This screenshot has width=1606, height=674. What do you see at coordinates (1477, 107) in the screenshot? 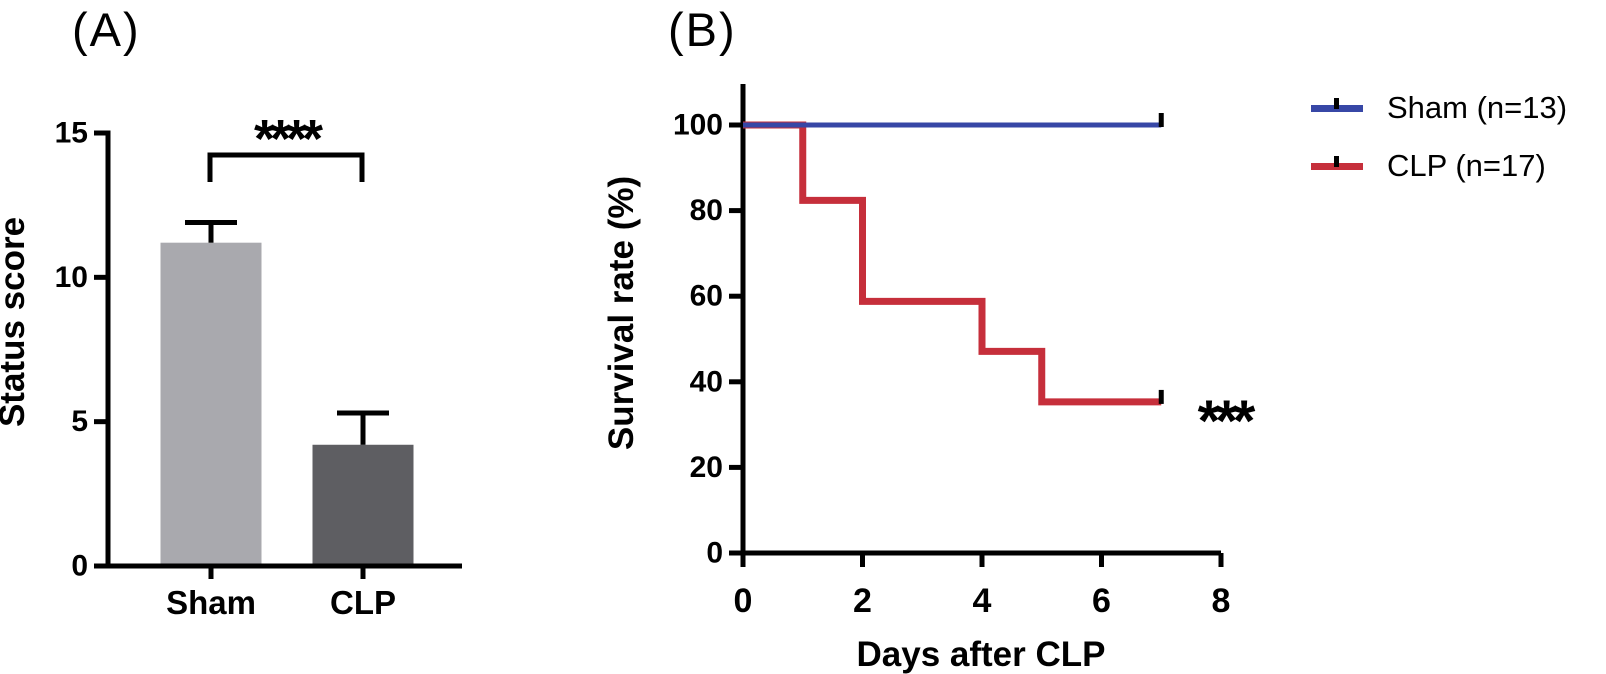
I see `legend-label-sham: Sham (n=13)` at bounding box center [1477, 107].